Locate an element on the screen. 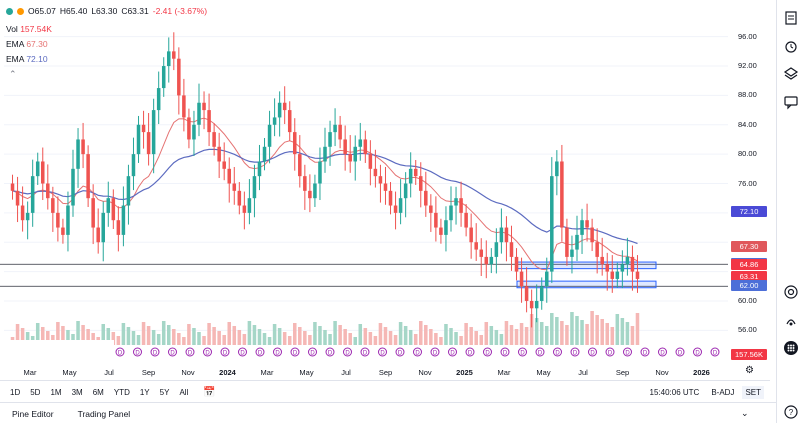 Image resolution: width=804 pixels, height=424 pixels. adjust-button: B-ADJ is located at coordinates (723, 392).